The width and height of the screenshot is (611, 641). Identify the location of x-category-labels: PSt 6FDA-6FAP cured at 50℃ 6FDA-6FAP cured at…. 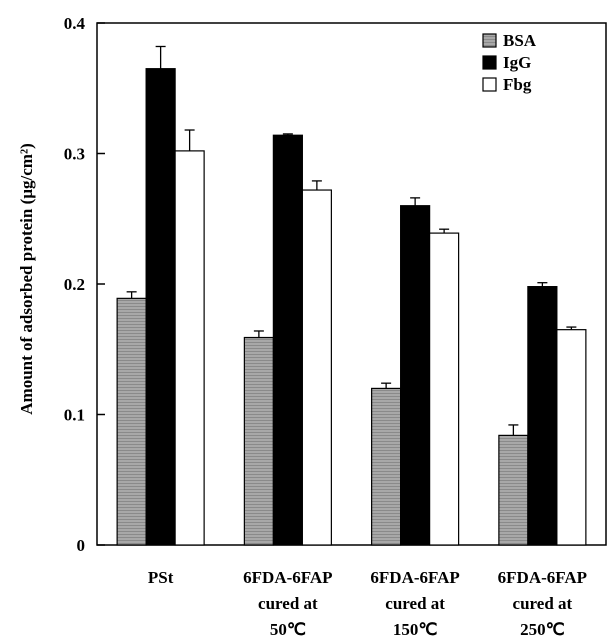
(367, 603).